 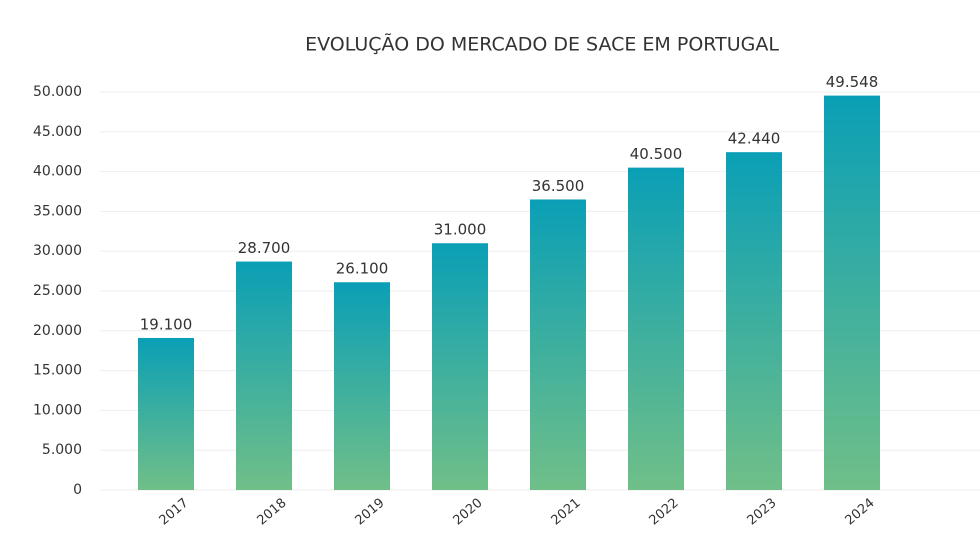 What do you see at coordinates (57, 371) in the screenshot?
I see `y-tick-label: 15.000` at bounding box center [57, 371].